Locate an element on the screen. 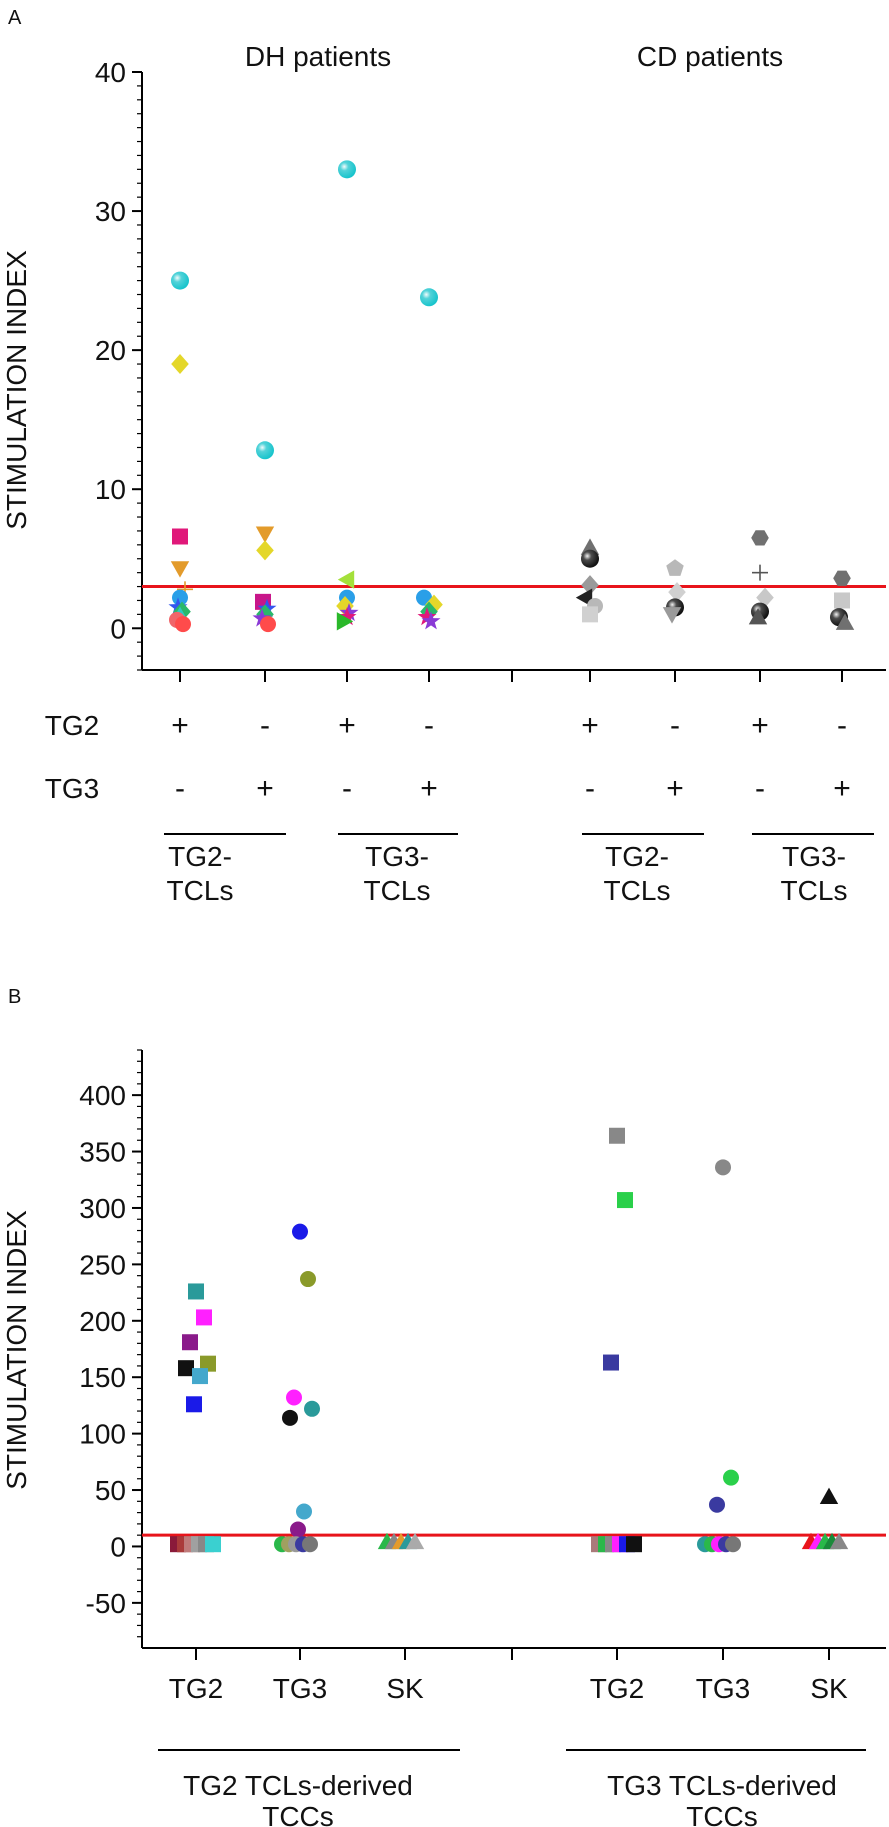  bracket-a-4: TG3- TCLs is located at coordinates (813, 869).